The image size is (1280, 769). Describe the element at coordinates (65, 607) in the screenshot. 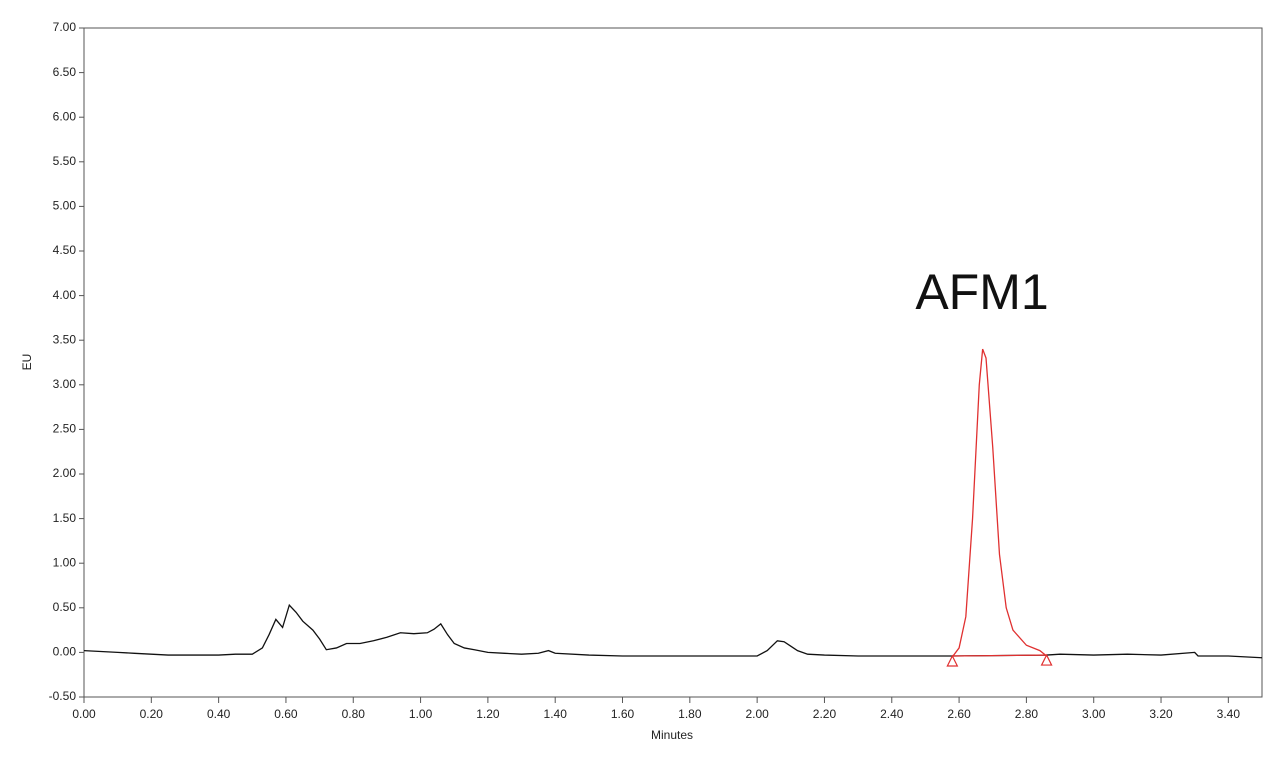

I see `y-tick-label: 0.50` at that location.